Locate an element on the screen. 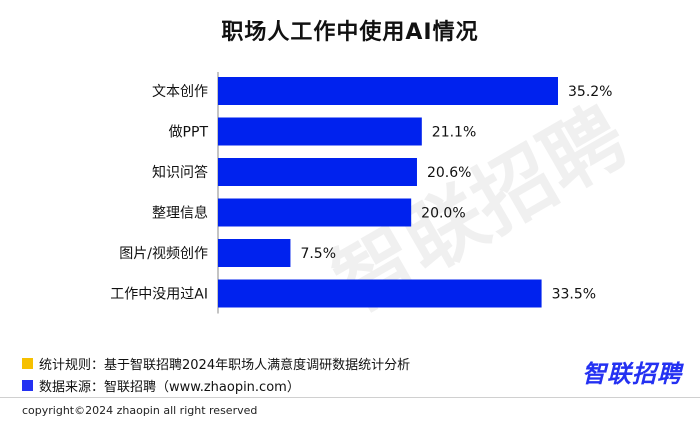  note-source: 数据来源：智联招聘（www.zhaopin.com） is located at coordinates (216, 385).